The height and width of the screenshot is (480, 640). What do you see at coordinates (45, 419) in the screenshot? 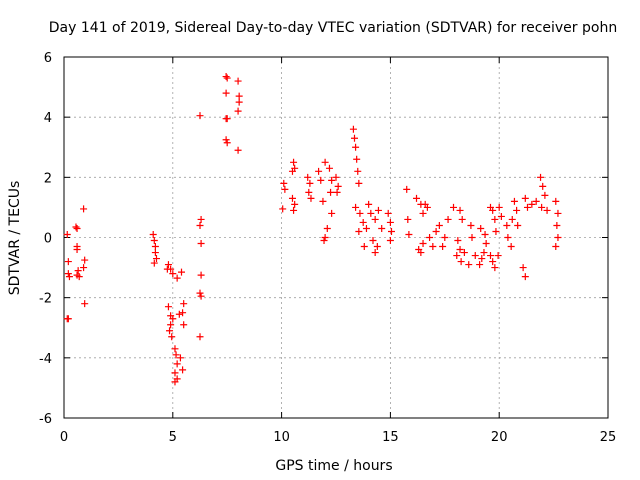
I see `y-tick-label: -6` at bounding box center [45, 419].